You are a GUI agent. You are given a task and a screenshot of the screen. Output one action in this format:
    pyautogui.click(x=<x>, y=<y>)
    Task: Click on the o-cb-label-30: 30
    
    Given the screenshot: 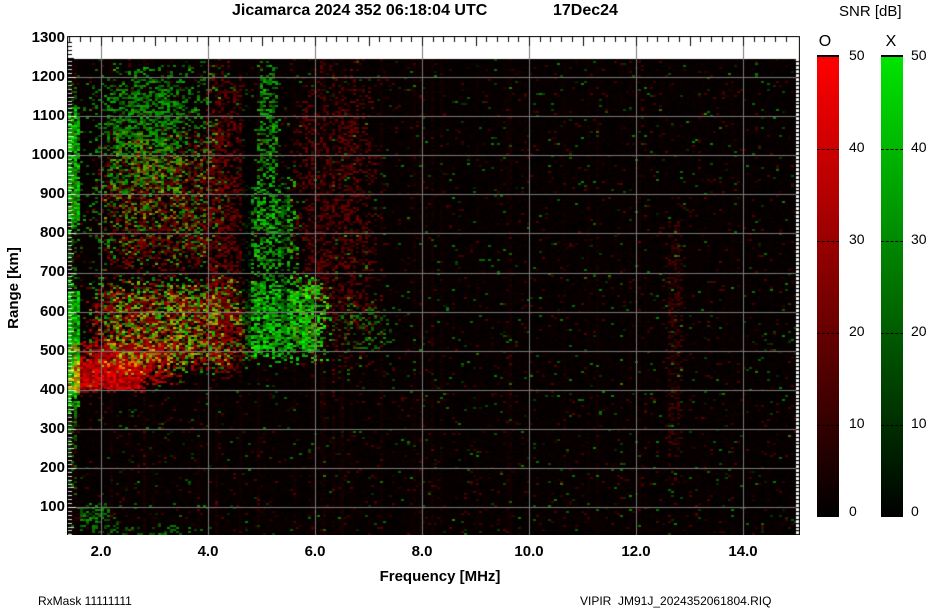 What is the action you would take?
    pyautogui.click(x=857, y=239)
    